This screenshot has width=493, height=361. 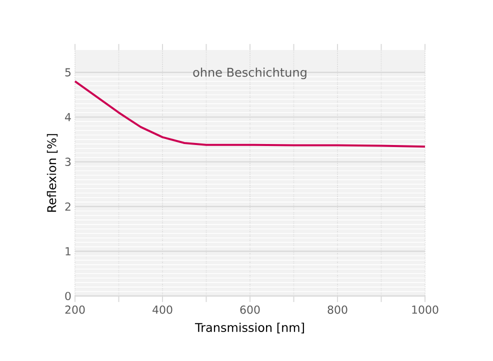 I want to click on y-axis-title: Reflexion [%], so click(x=52, y=173).